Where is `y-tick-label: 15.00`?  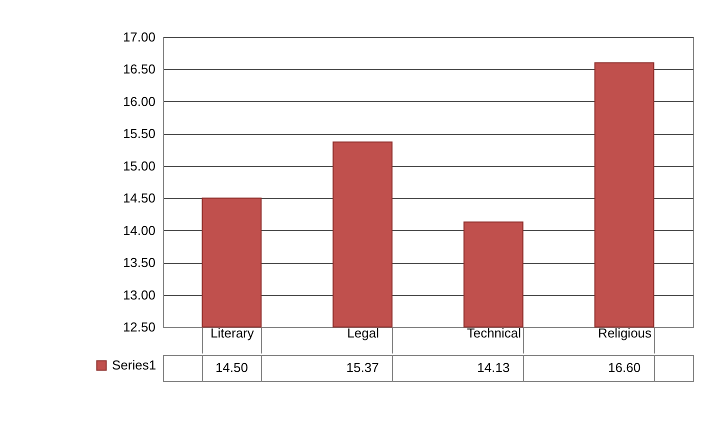
y-tick-label: 15.00 is located at coordinates (139, 166).